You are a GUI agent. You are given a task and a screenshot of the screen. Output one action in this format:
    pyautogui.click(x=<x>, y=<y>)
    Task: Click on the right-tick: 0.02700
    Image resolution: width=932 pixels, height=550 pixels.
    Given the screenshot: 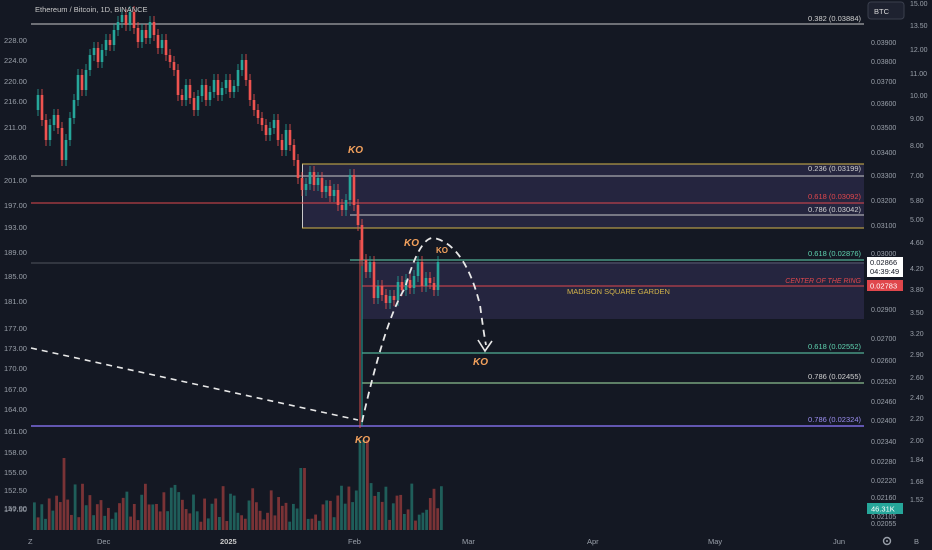 What is the action you would take?
    pyautogui.click(x=883, y=339)
    